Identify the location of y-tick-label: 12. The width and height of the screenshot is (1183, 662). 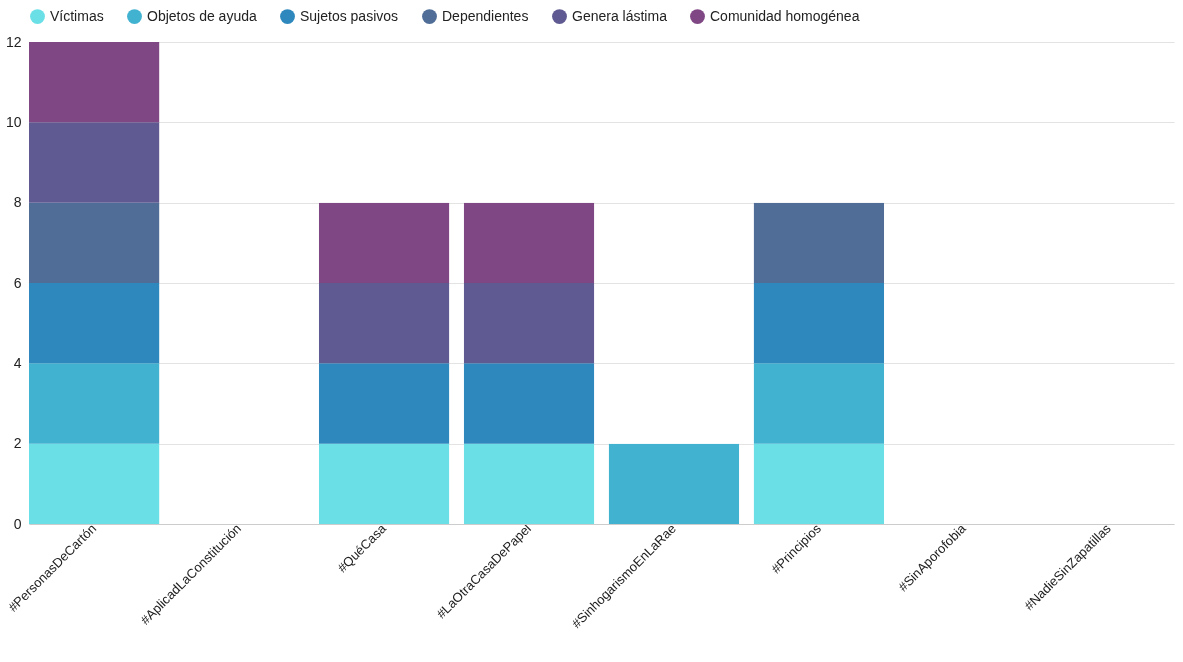
(13, 41).